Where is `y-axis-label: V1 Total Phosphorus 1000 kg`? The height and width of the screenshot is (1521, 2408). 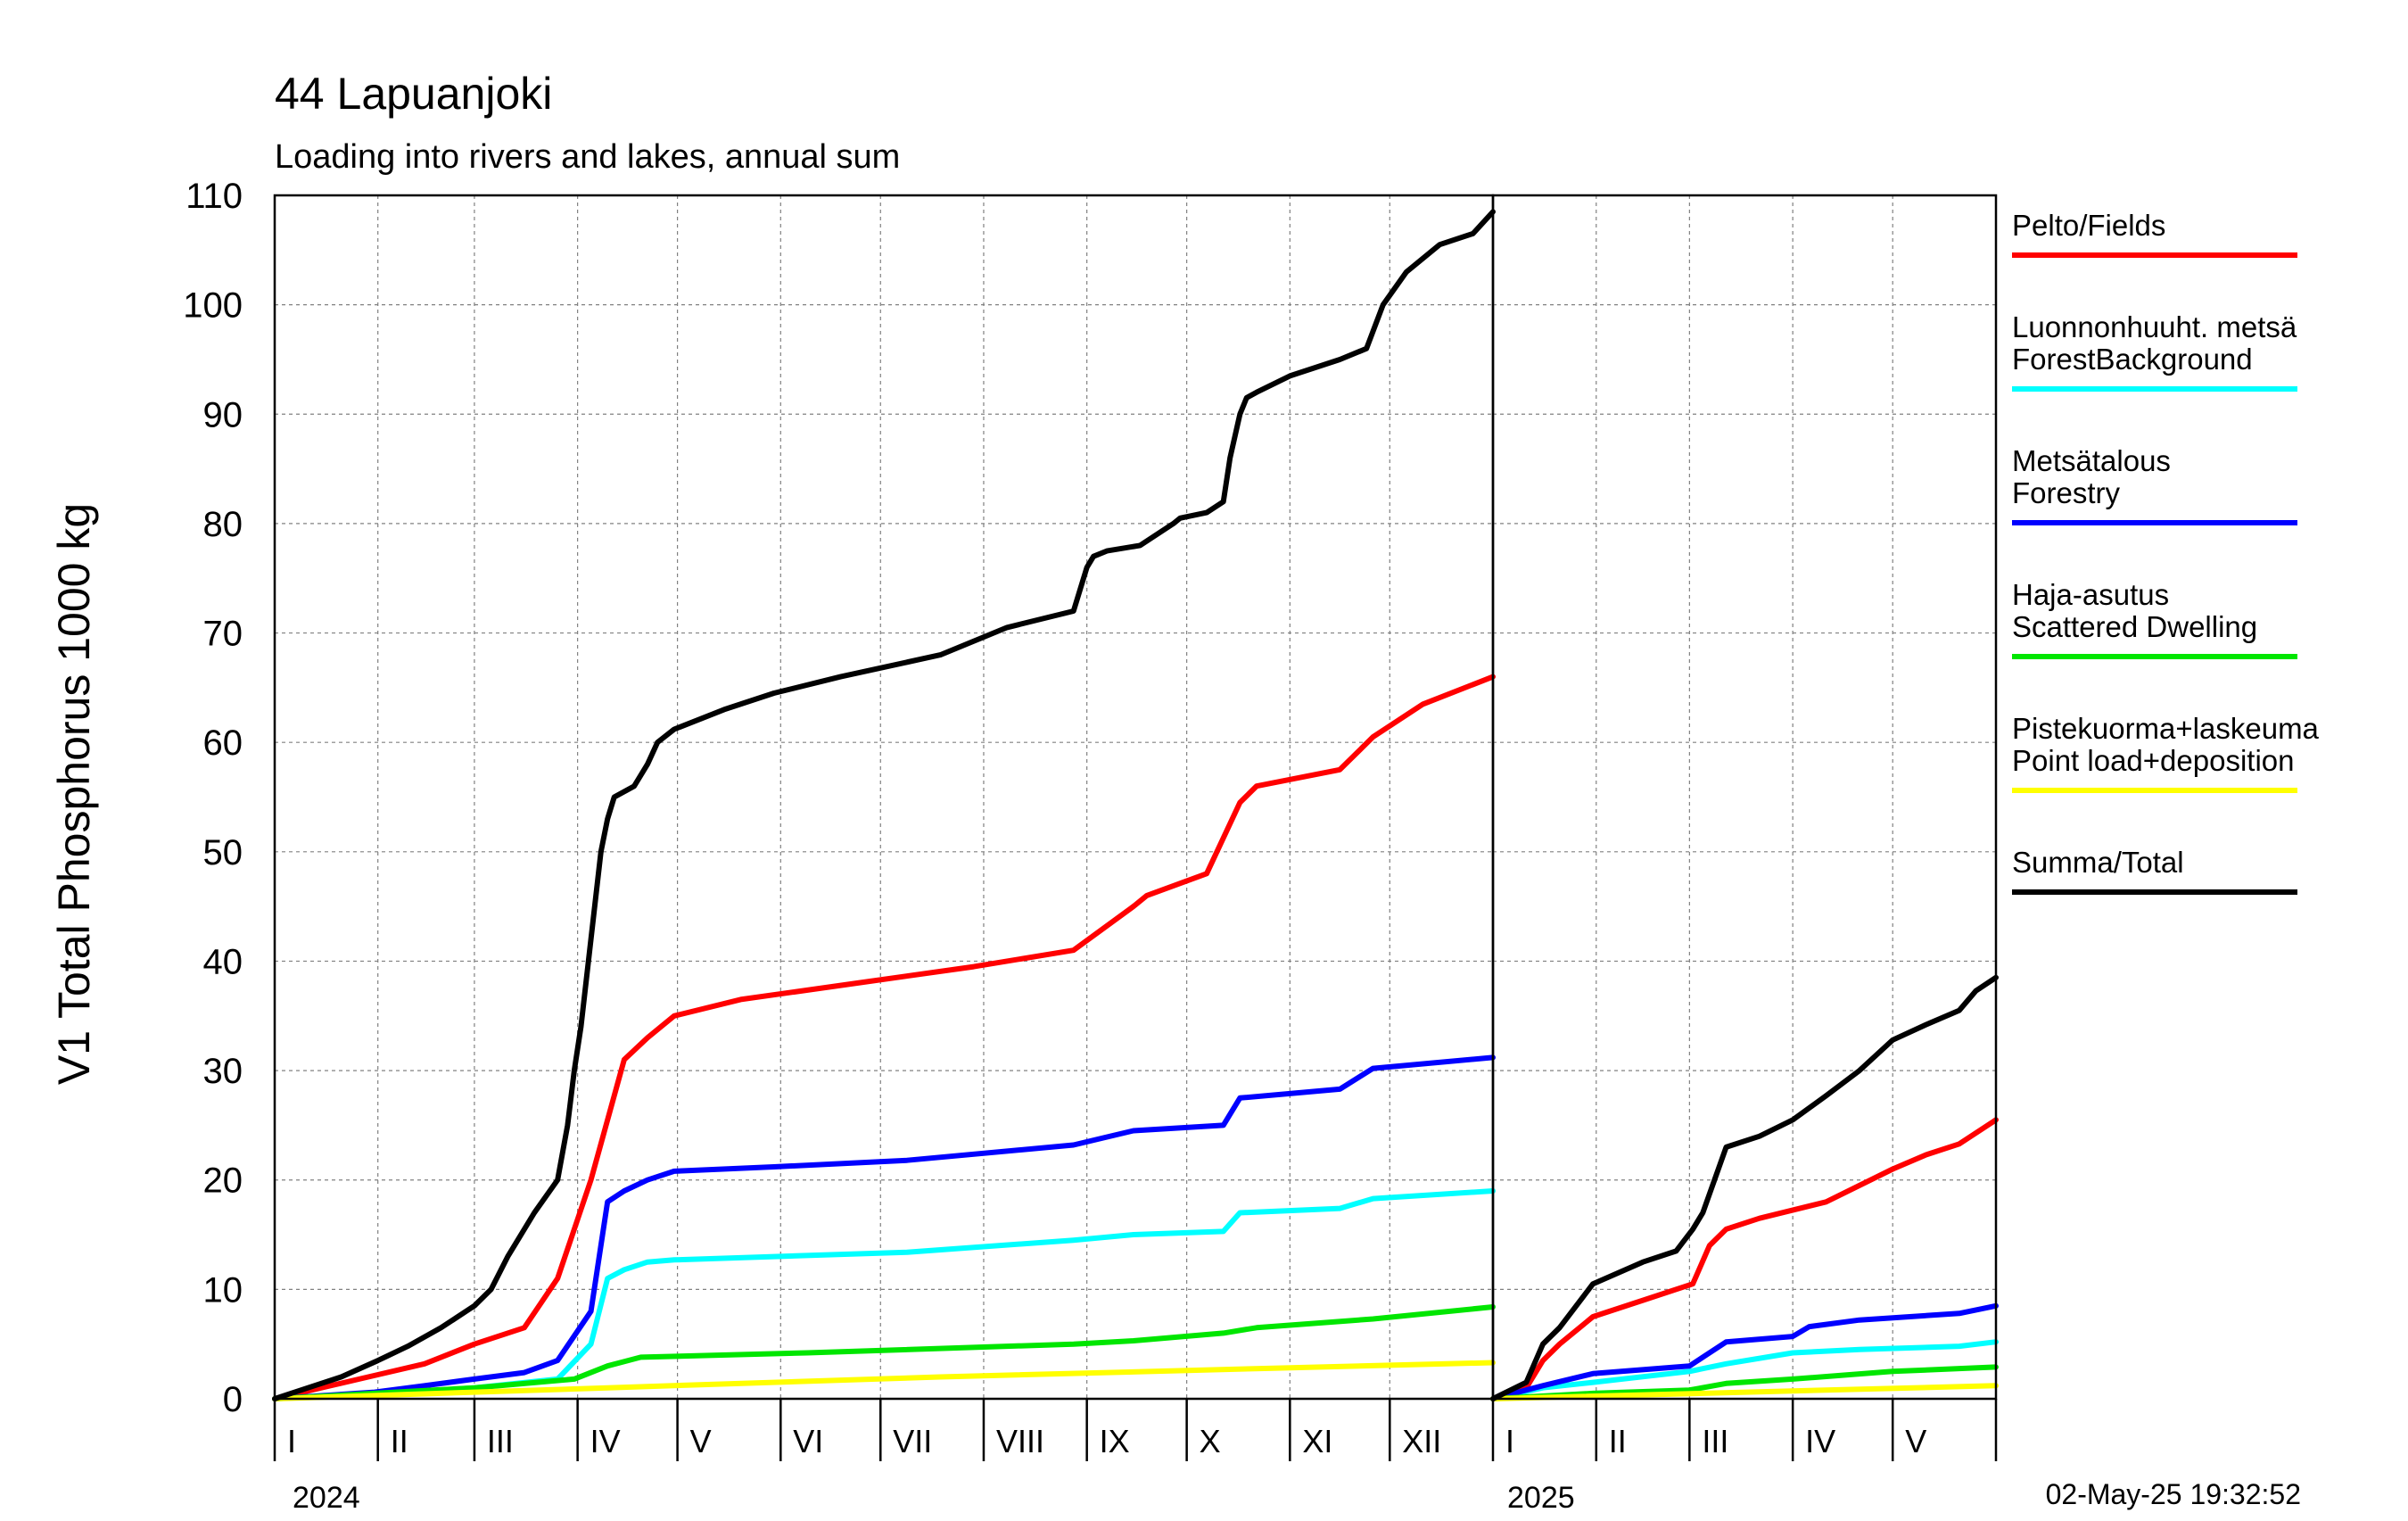 y-axis-label: V1 Total Phosphorus 1000 kg is located at coordinates (74, 794).